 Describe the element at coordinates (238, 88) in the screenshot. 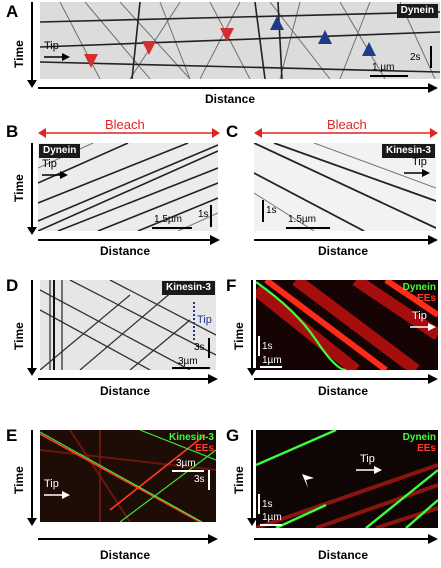

I see `panel-a-distance-arrow` at that location.